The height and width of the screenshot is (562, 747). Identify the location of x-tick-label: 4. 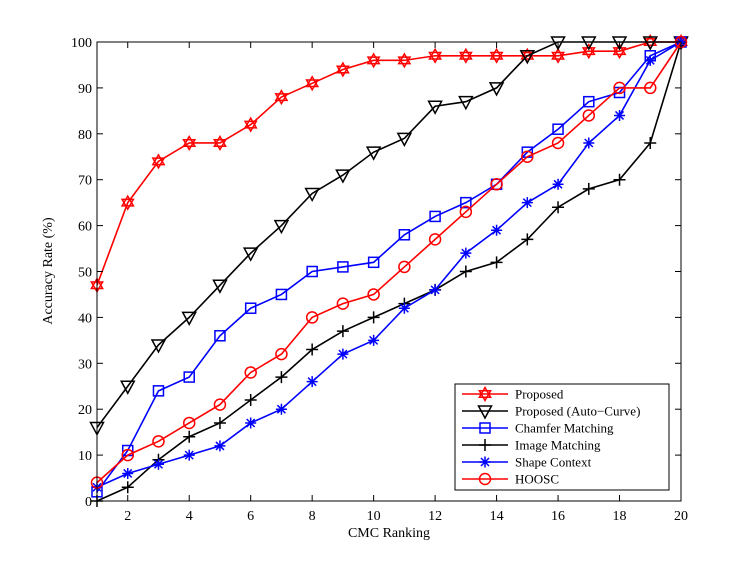
(189, 516).